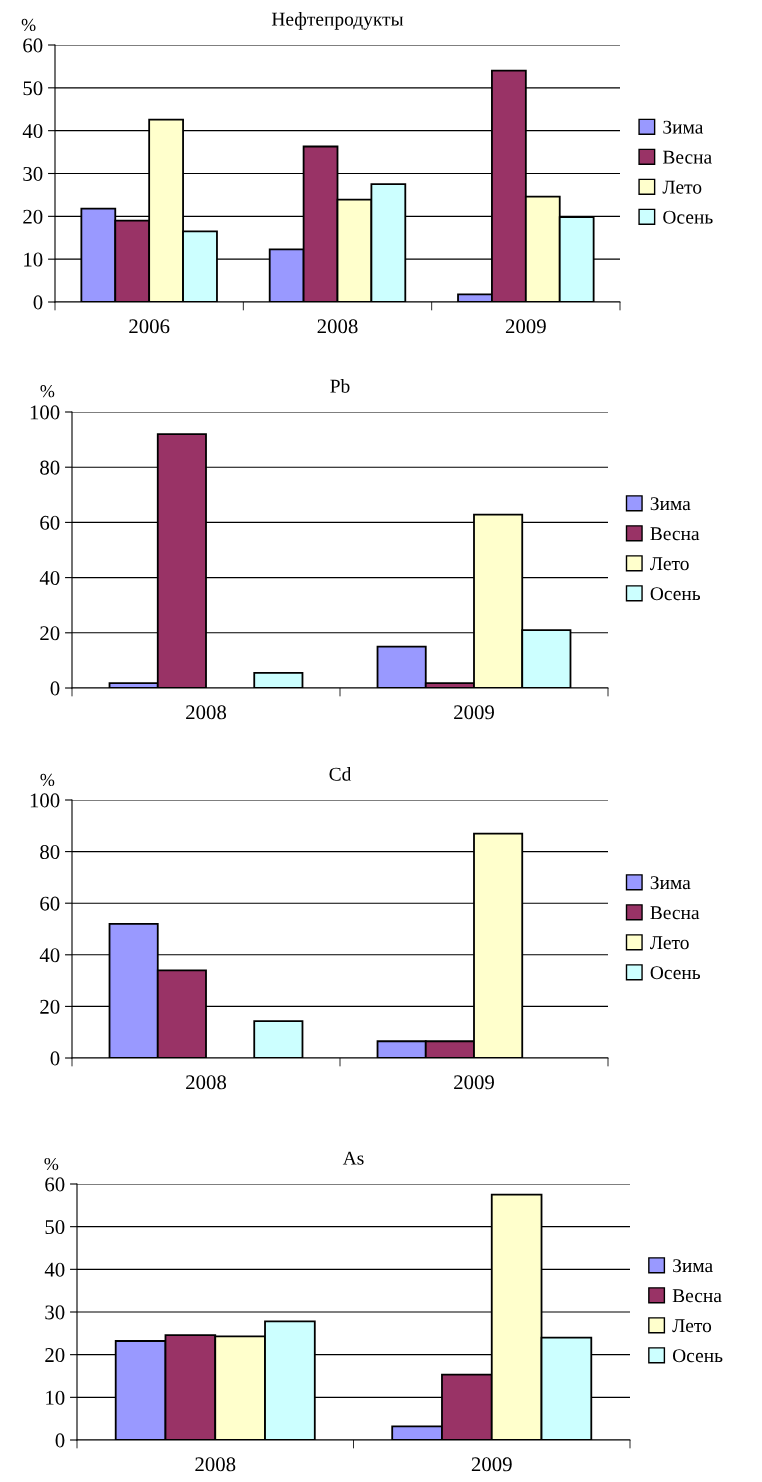 Image resolution: width=762 pixels, height=1482 pixels. What do you see at coordinates (149, 326) in the screenshot?
I see `x-tick-label: 2006` at bounding box center [149, 326].